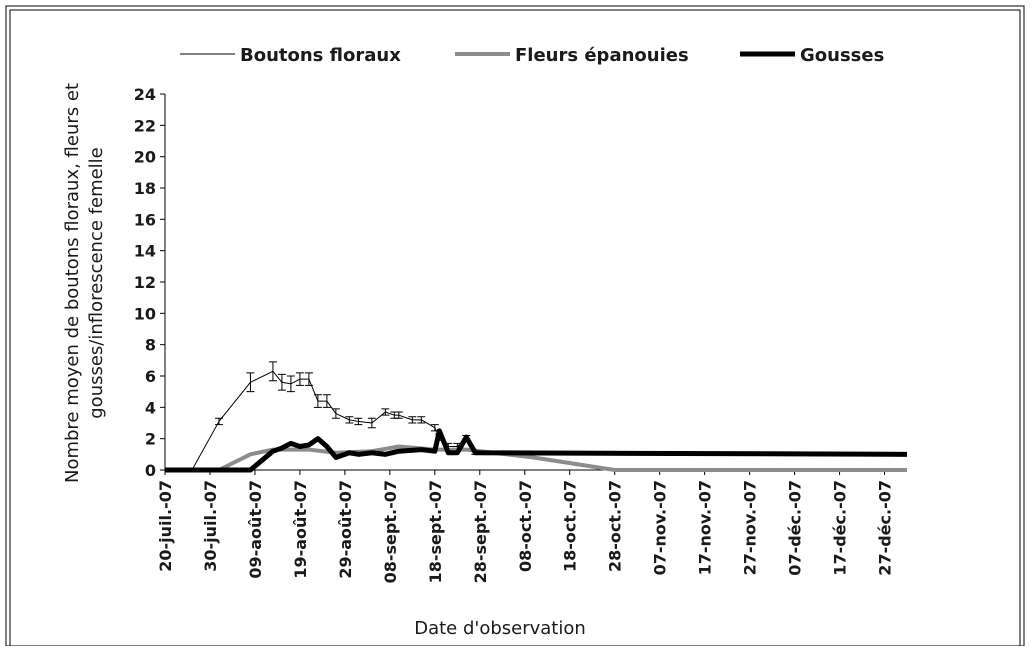 The image size is (1032, 650). What do you see at coordinates (165, 526) in the screenshot?
I see `x-tick-label: 20-juil.-07` at bounding box center [165, 526].